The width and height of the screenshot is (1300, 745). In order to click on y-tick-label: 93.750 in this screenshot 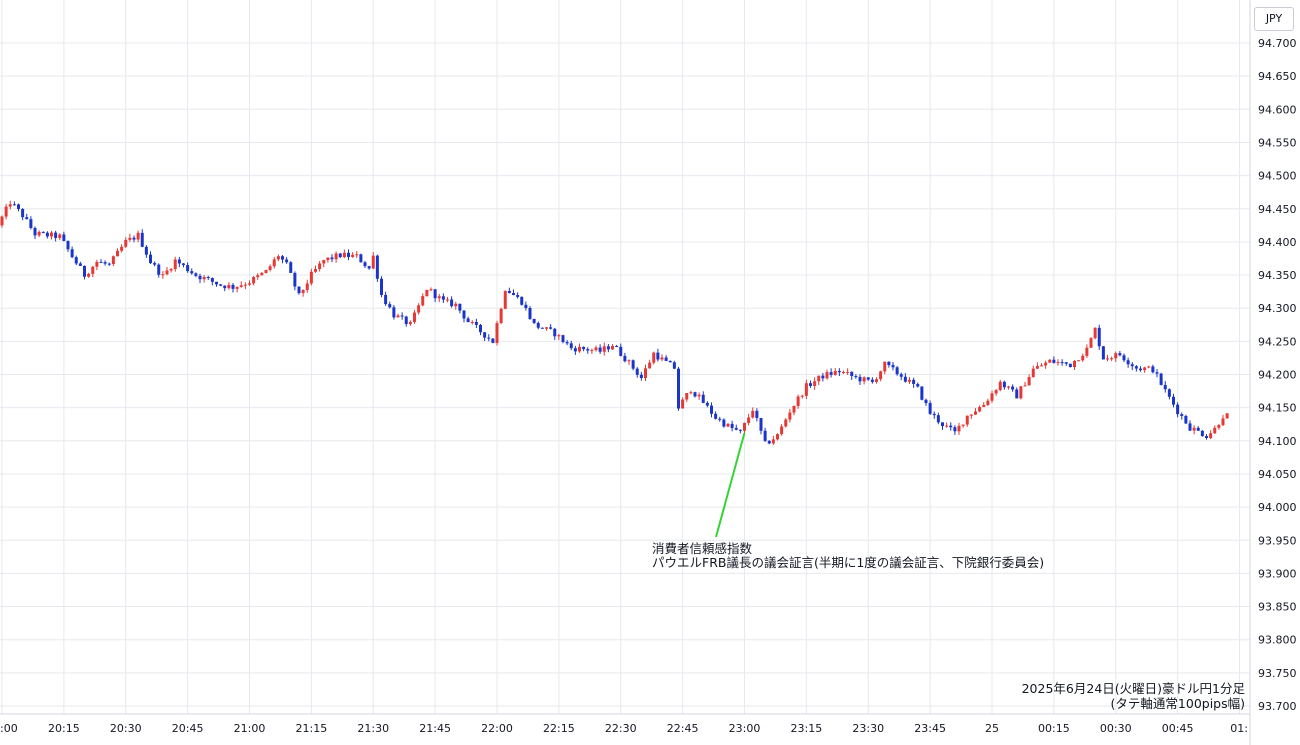, I will do `click(1277, 673)`.